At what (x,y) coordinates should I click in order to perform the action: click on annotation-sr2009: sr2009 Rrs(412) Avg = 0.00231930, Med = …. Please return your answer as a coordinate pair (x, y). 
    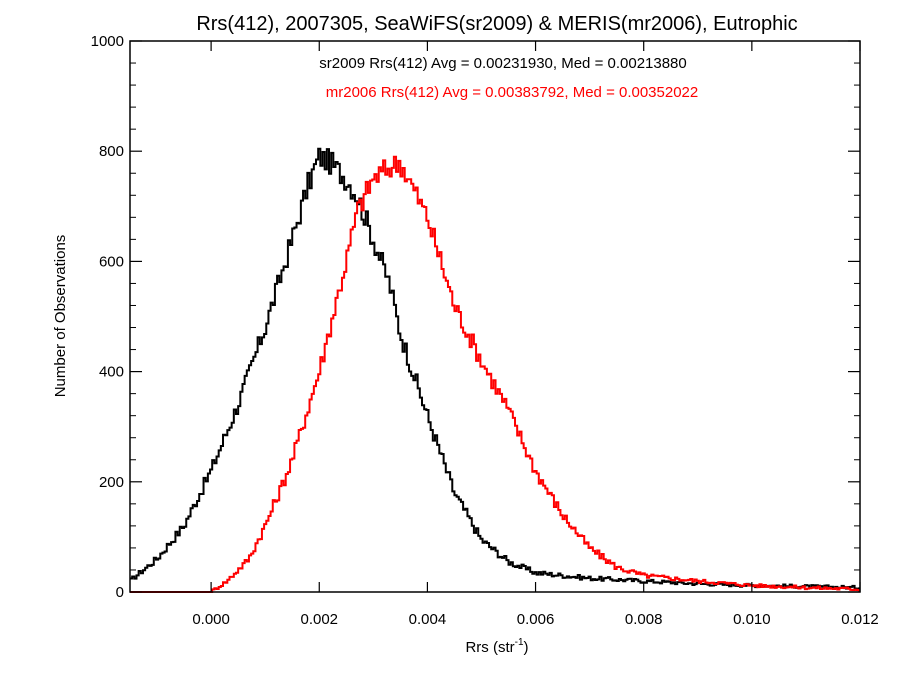
    Looking at the image, I should click on (503, 63).